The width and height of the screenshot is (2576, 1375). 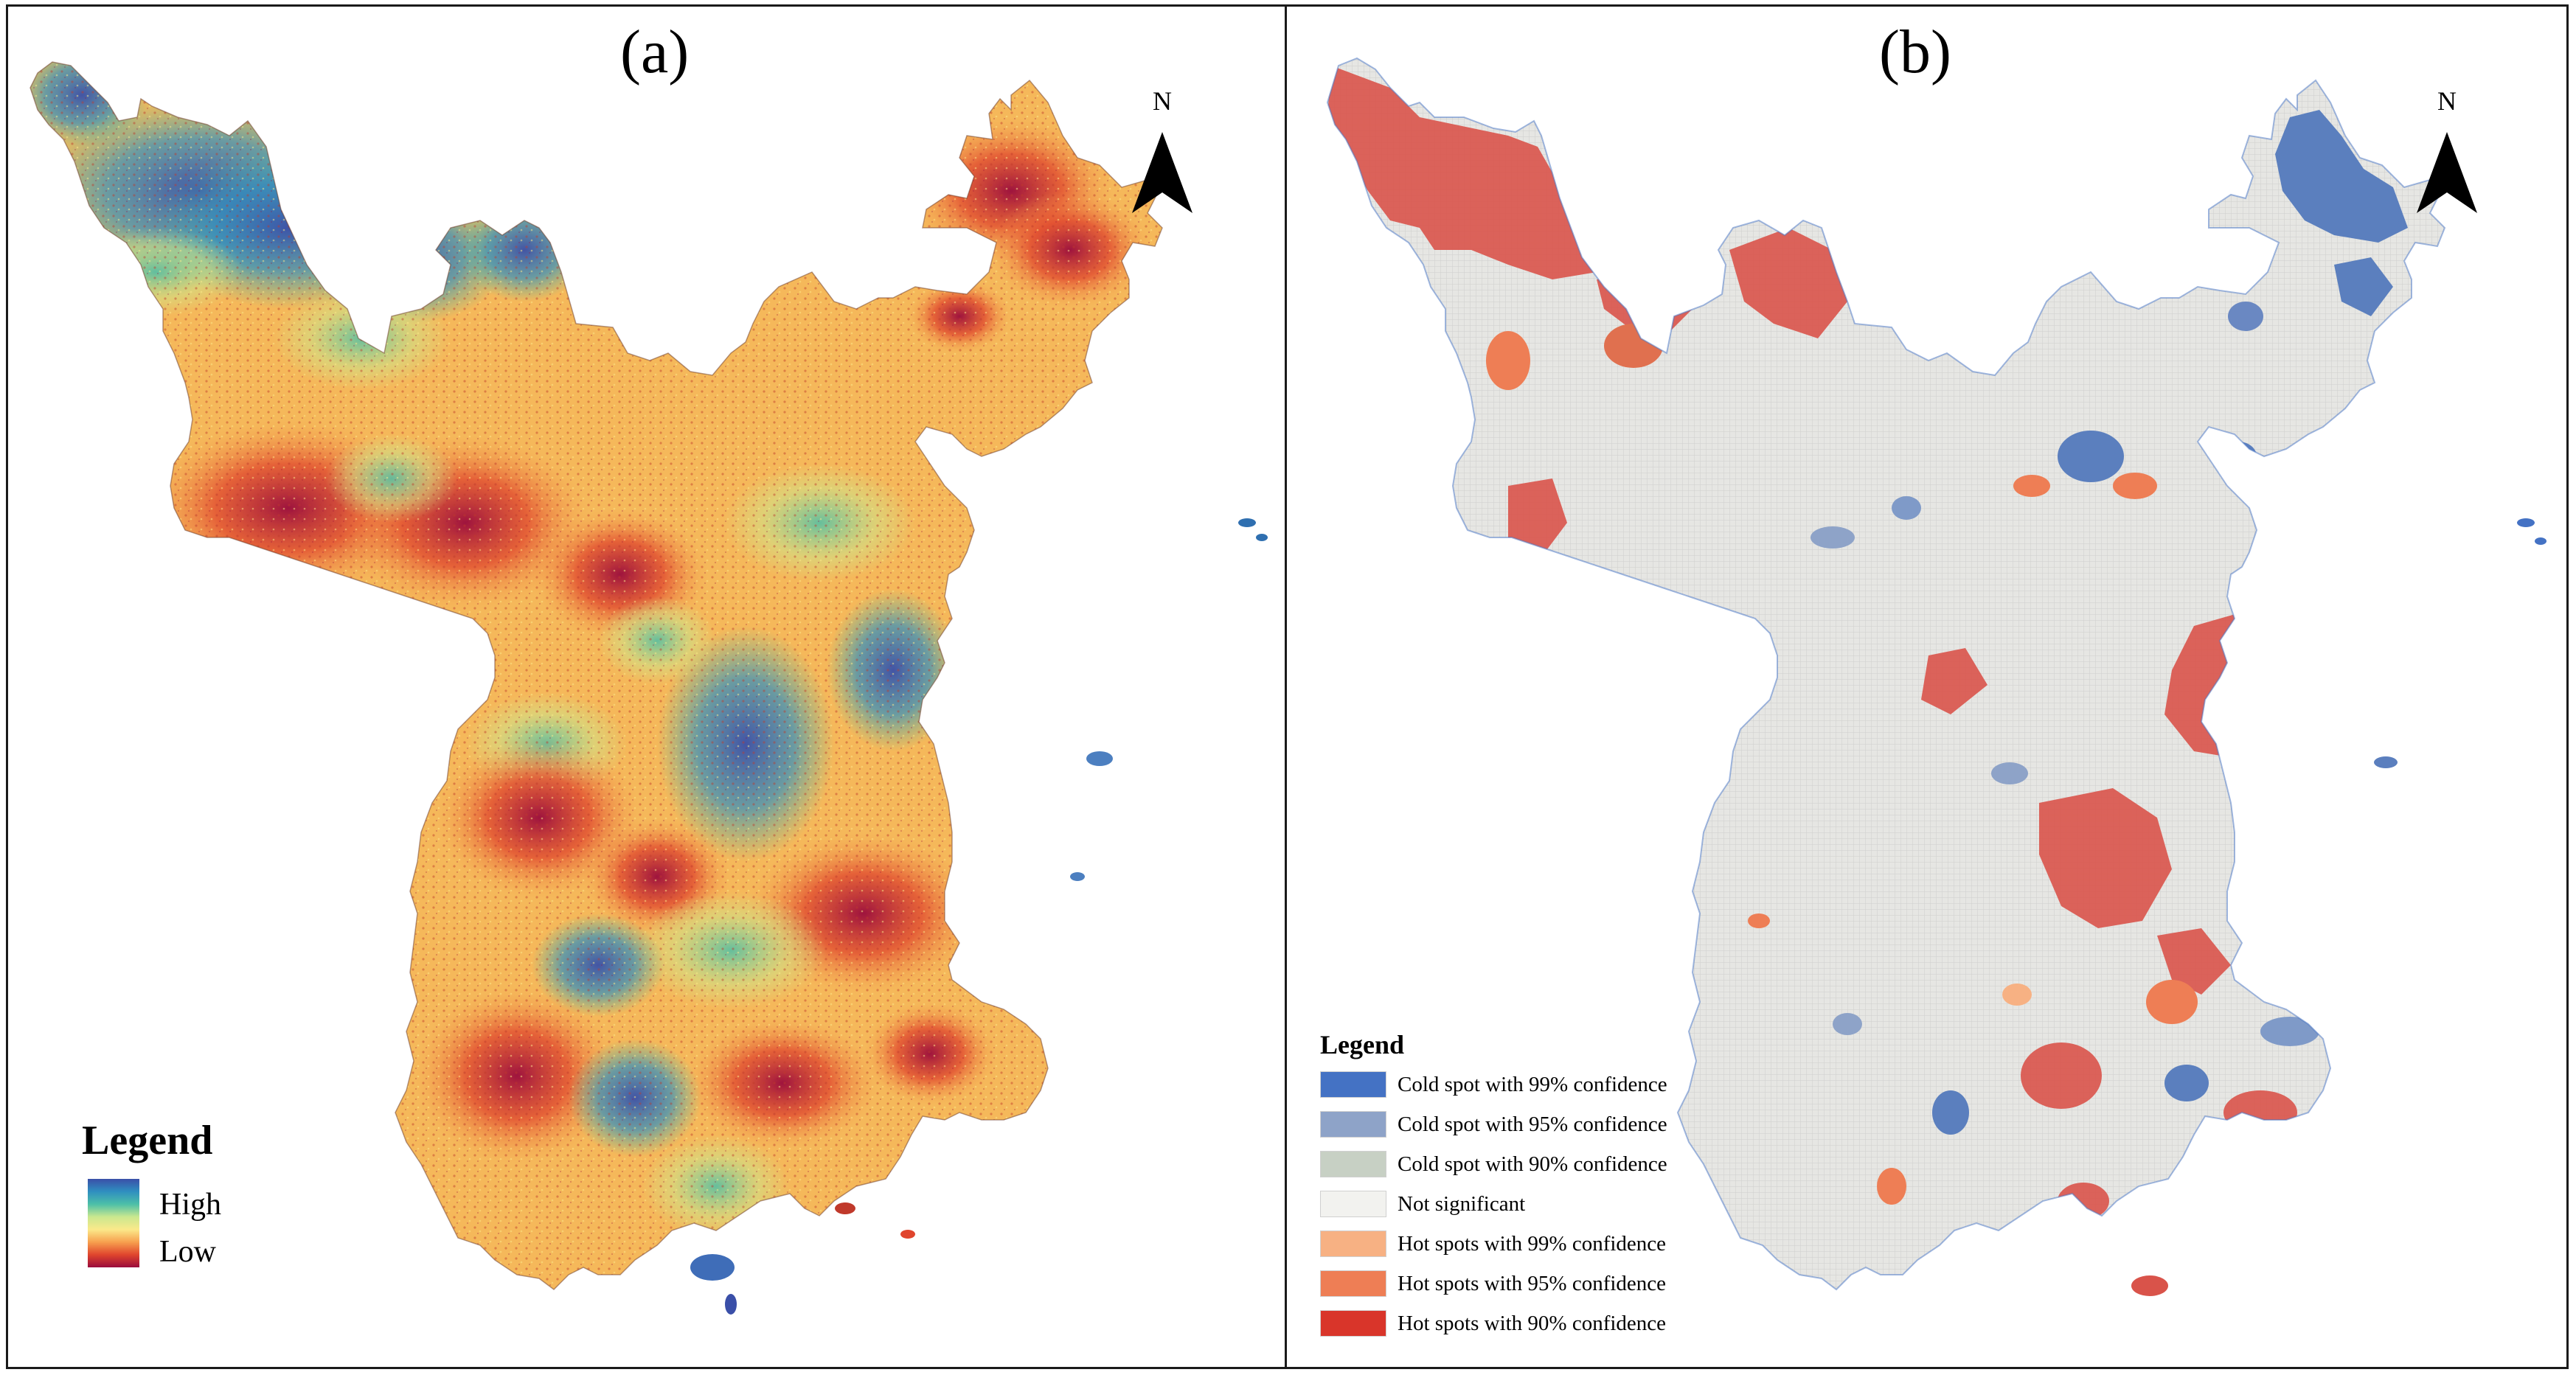 What do you see at coordinates (1532, 1084) in the screenshot?
I see `legend-item-label: Cold spot with 99% confidence` at bounding box center [1532, 1084].